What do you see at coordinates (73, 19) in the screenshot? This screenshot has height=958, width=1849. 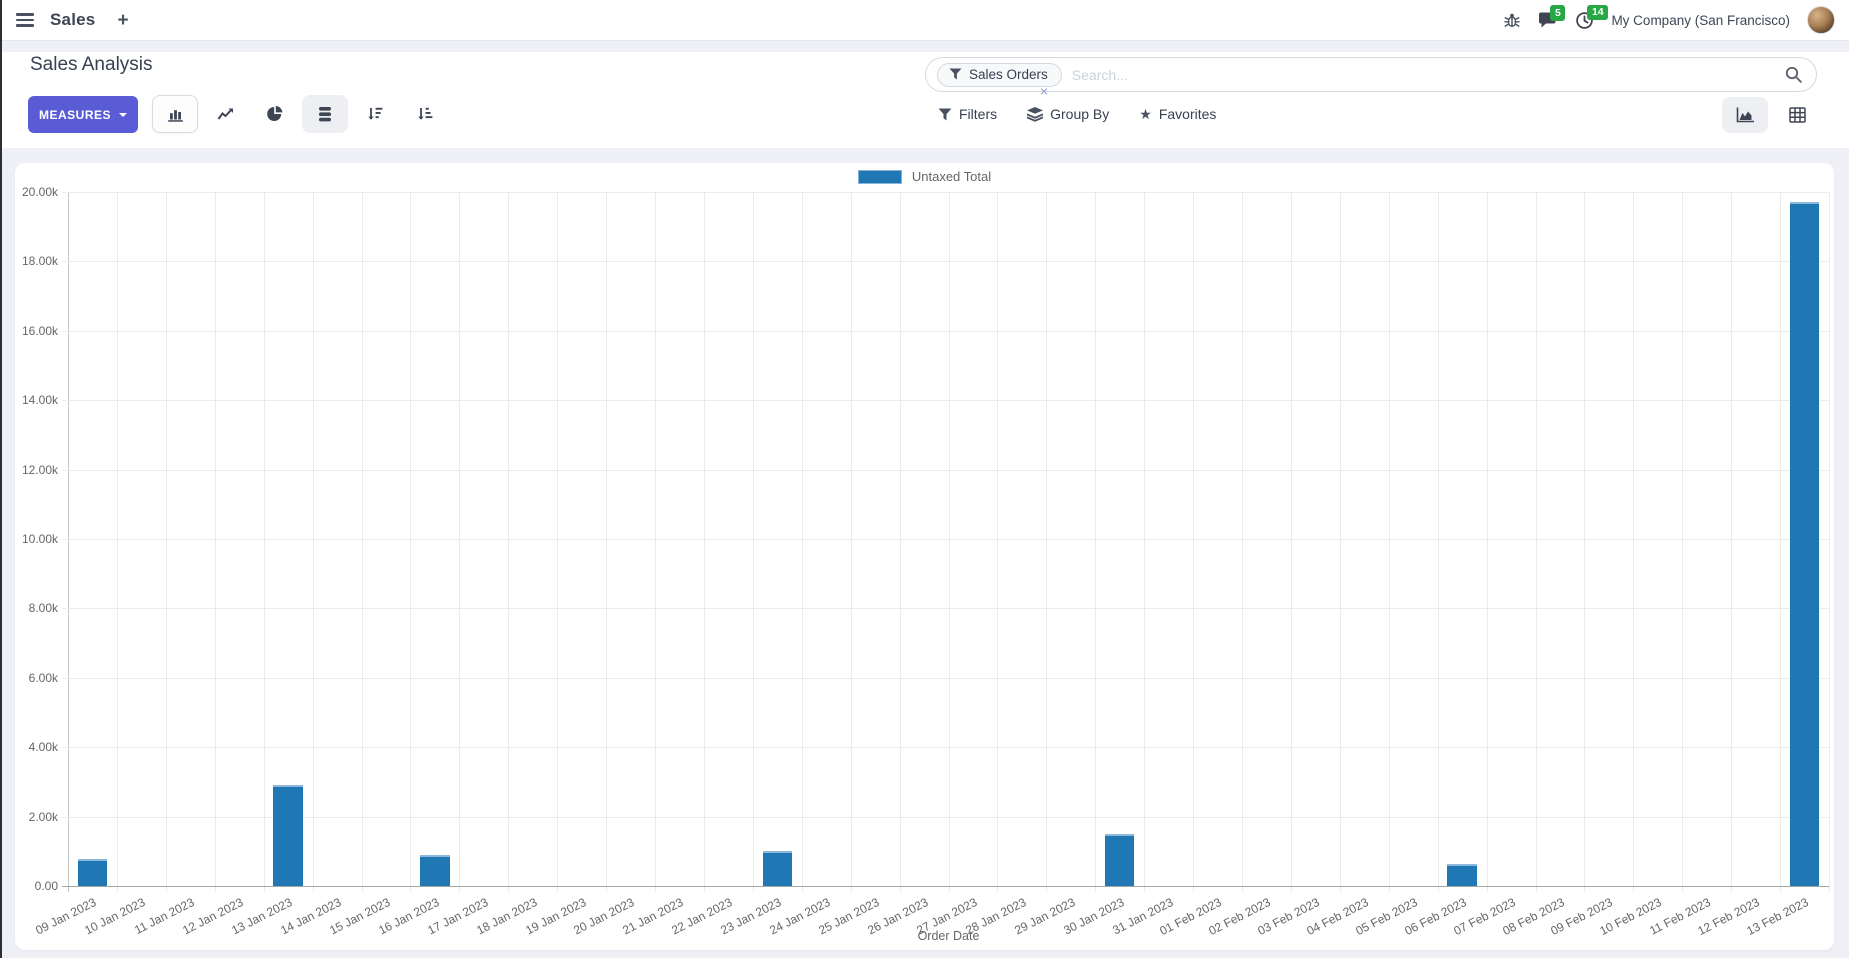 I see `app-name: Sales` at bounding box center [73, 19].